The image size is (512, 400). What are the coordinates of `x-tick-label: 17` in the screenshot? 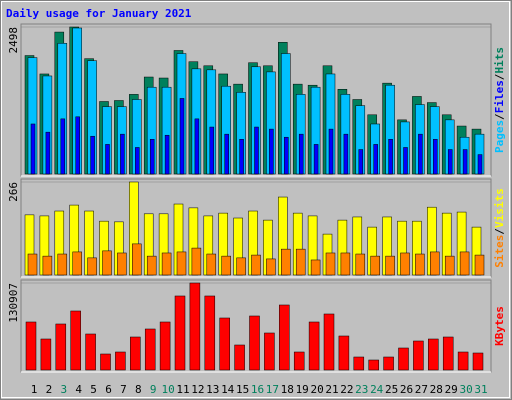 It's located at (272, 389).